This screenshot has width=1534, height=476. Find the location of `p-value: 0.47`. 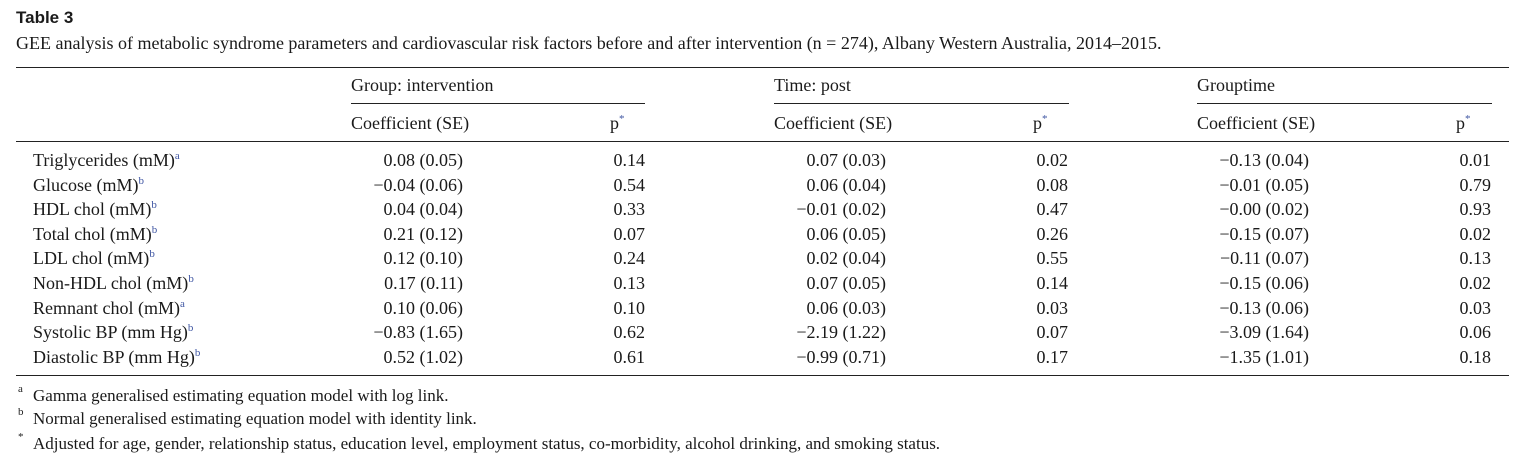

p-value: 0.47 is located at coordinates (1052, 209).